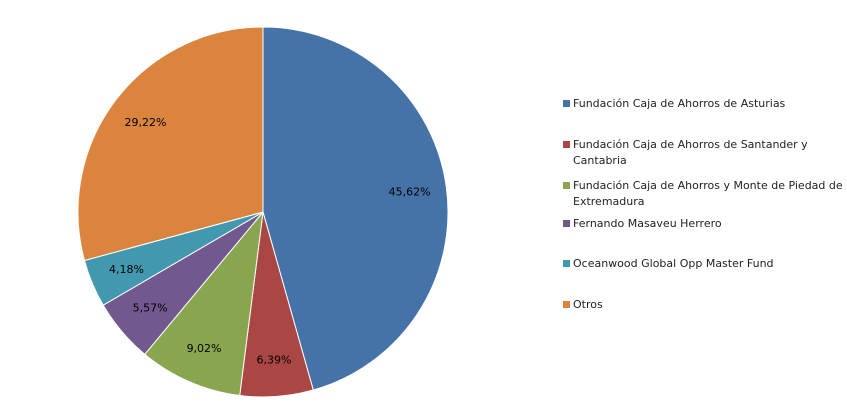 This screenshot has width=847, height=408. What do you see at coordinates (204, 348) in the screenshot?
I see `data-label-extremadura: 9,02%` at bounding box center [204, 348].